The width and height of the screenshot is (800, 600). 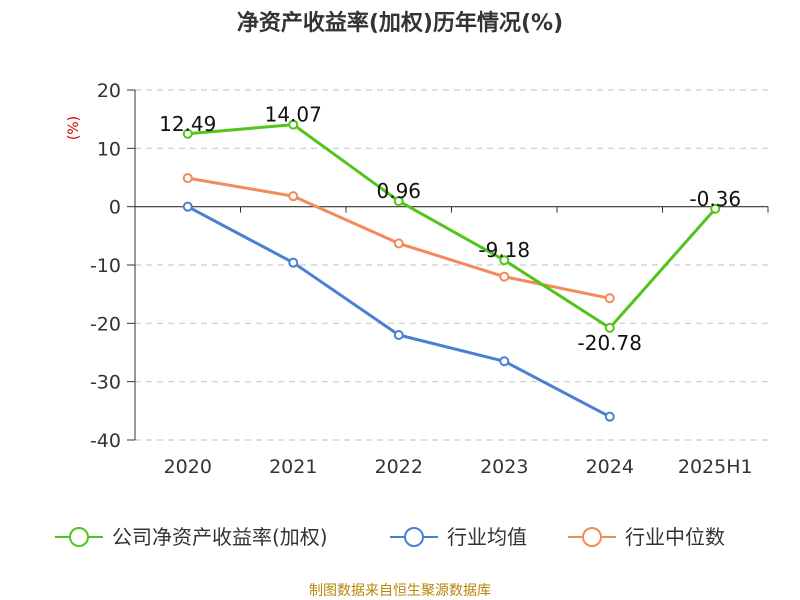 What do you see at coordinates (105, 441) in the screenshot?
I see `y-tick-label: -40` at bounding box center [105, 441].